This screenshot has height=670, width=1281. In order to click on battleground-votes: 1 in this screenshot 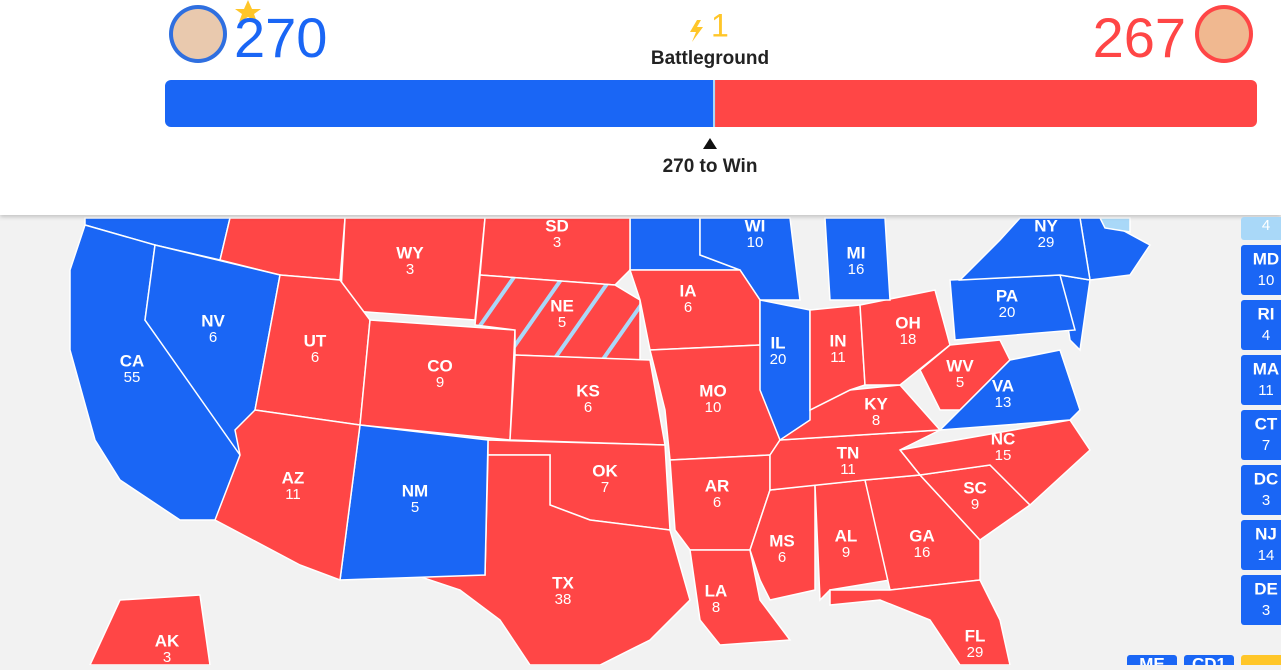, I will do `click(720, 25)`.